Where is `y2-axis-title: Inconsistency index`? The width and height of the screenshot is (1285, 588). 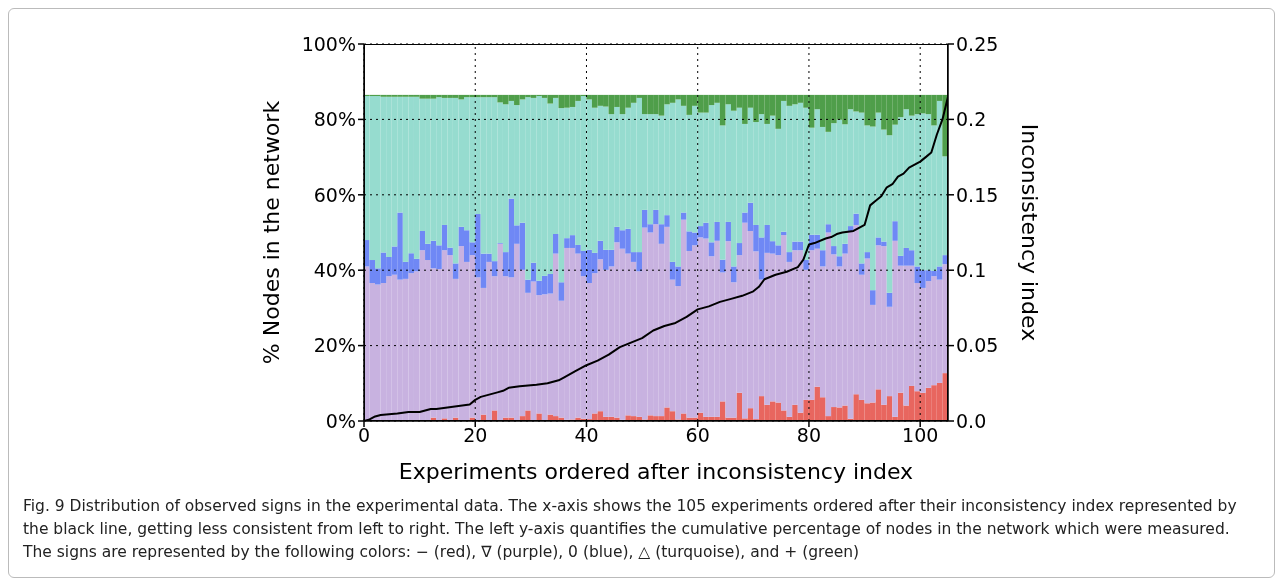
y2-axis-title: Inconsistency index is located at coordinates (1030, 232).